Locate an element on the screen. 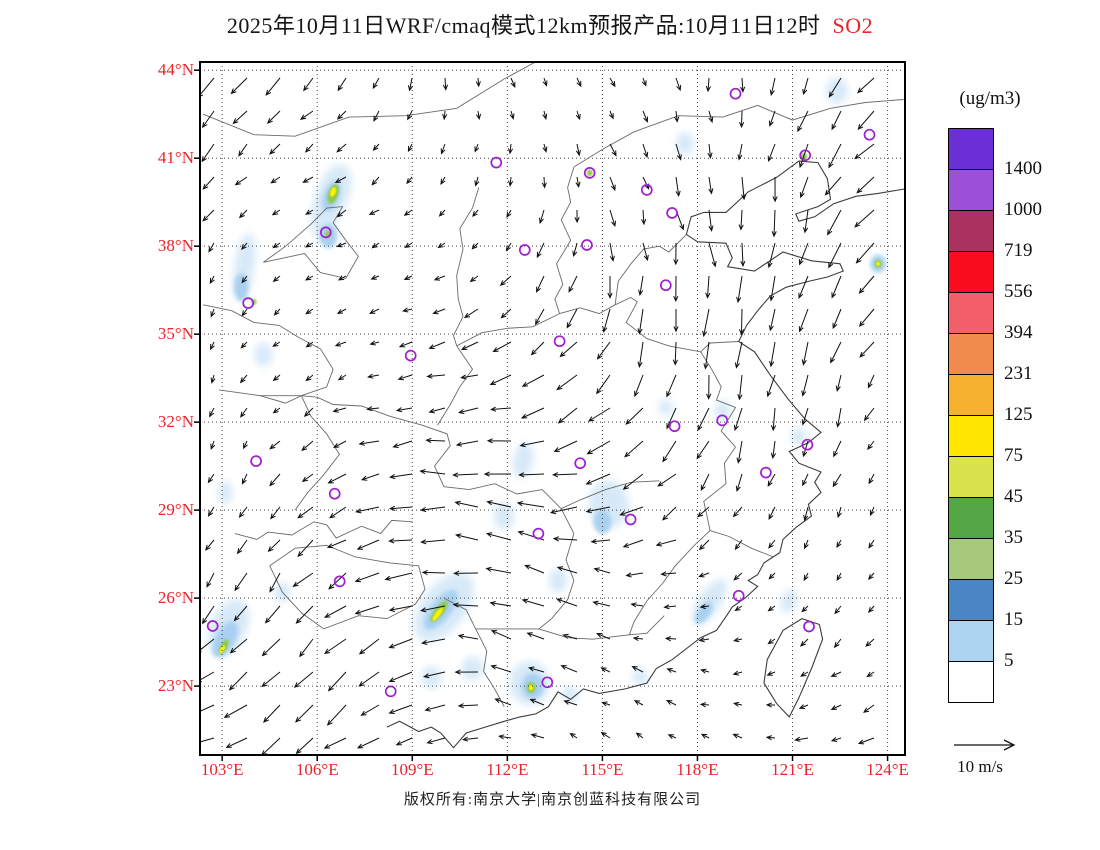 The height and width of the screenshot is (850, 1100). colorbar-tick-label: 25 is located at coordinates (1013, 578).